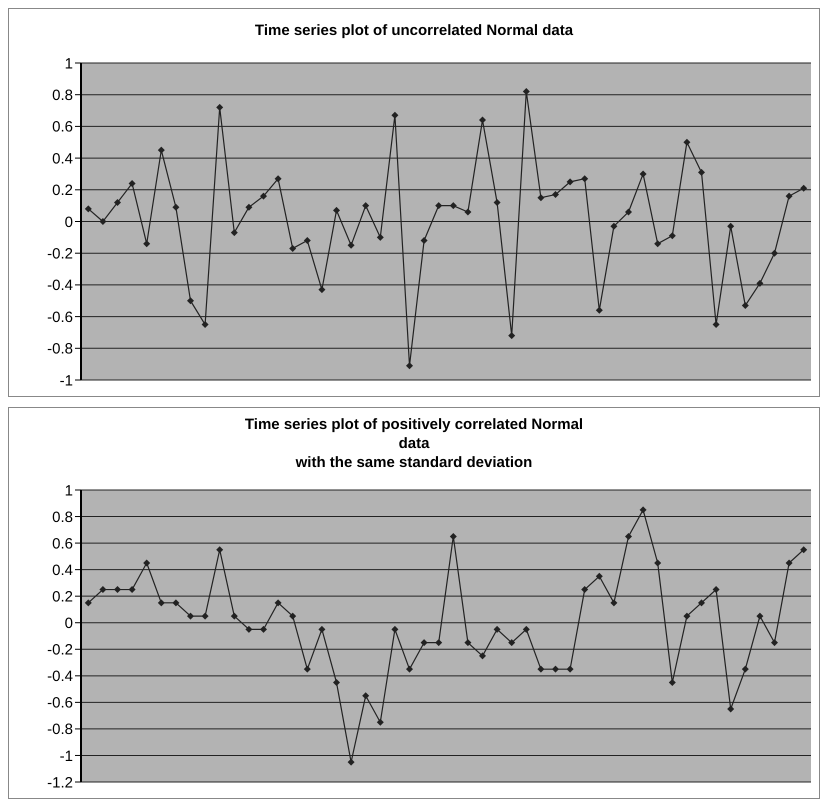 The image size is (822, 811). Describe the element at coordinates (414, 443) in the screenshot. I see `chart-title: Time series plot of positively correlated Normal data with the same standard deviation` at that location.